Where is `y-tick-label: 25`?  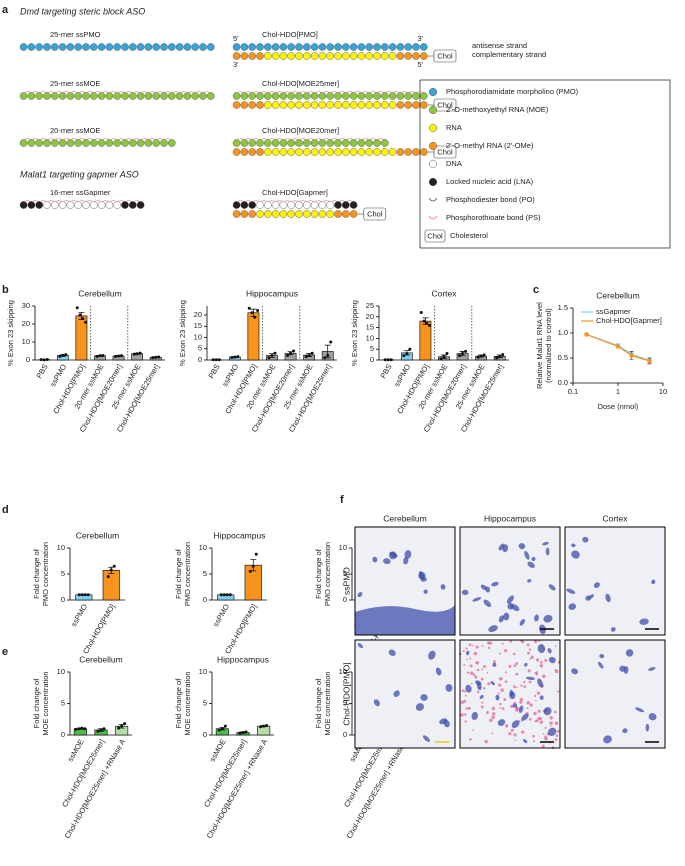
y-tick-label: 25 is located at coordinates (370, 305).